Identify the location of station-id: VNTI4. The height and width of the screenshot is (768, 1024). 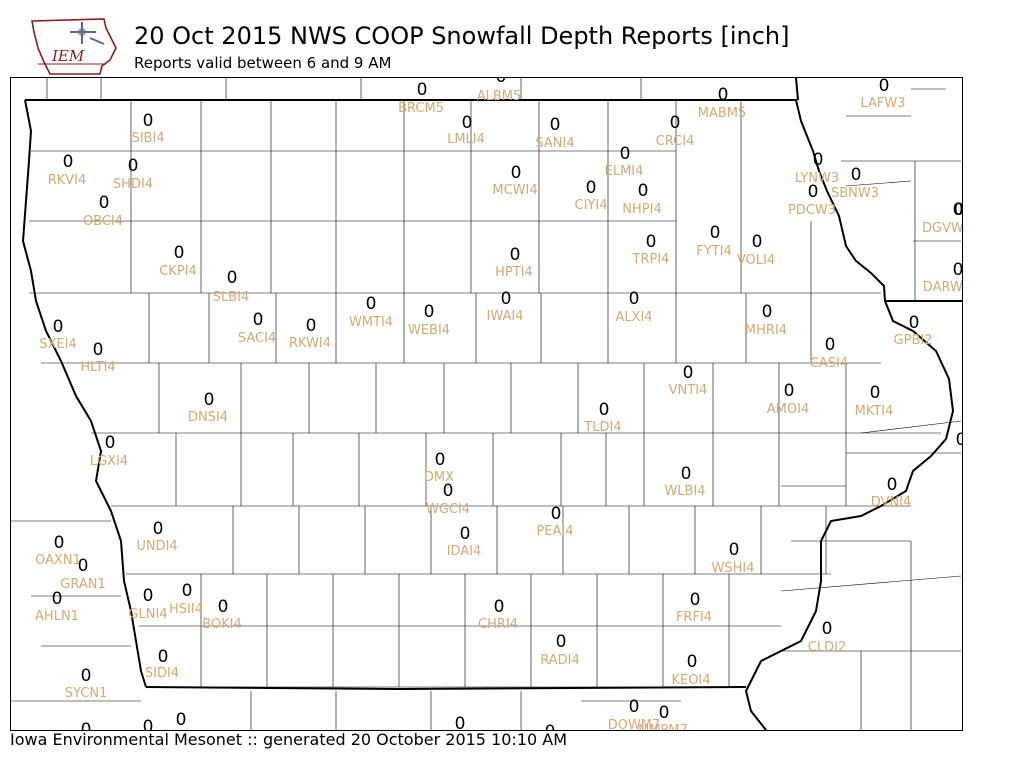
(688, 390).